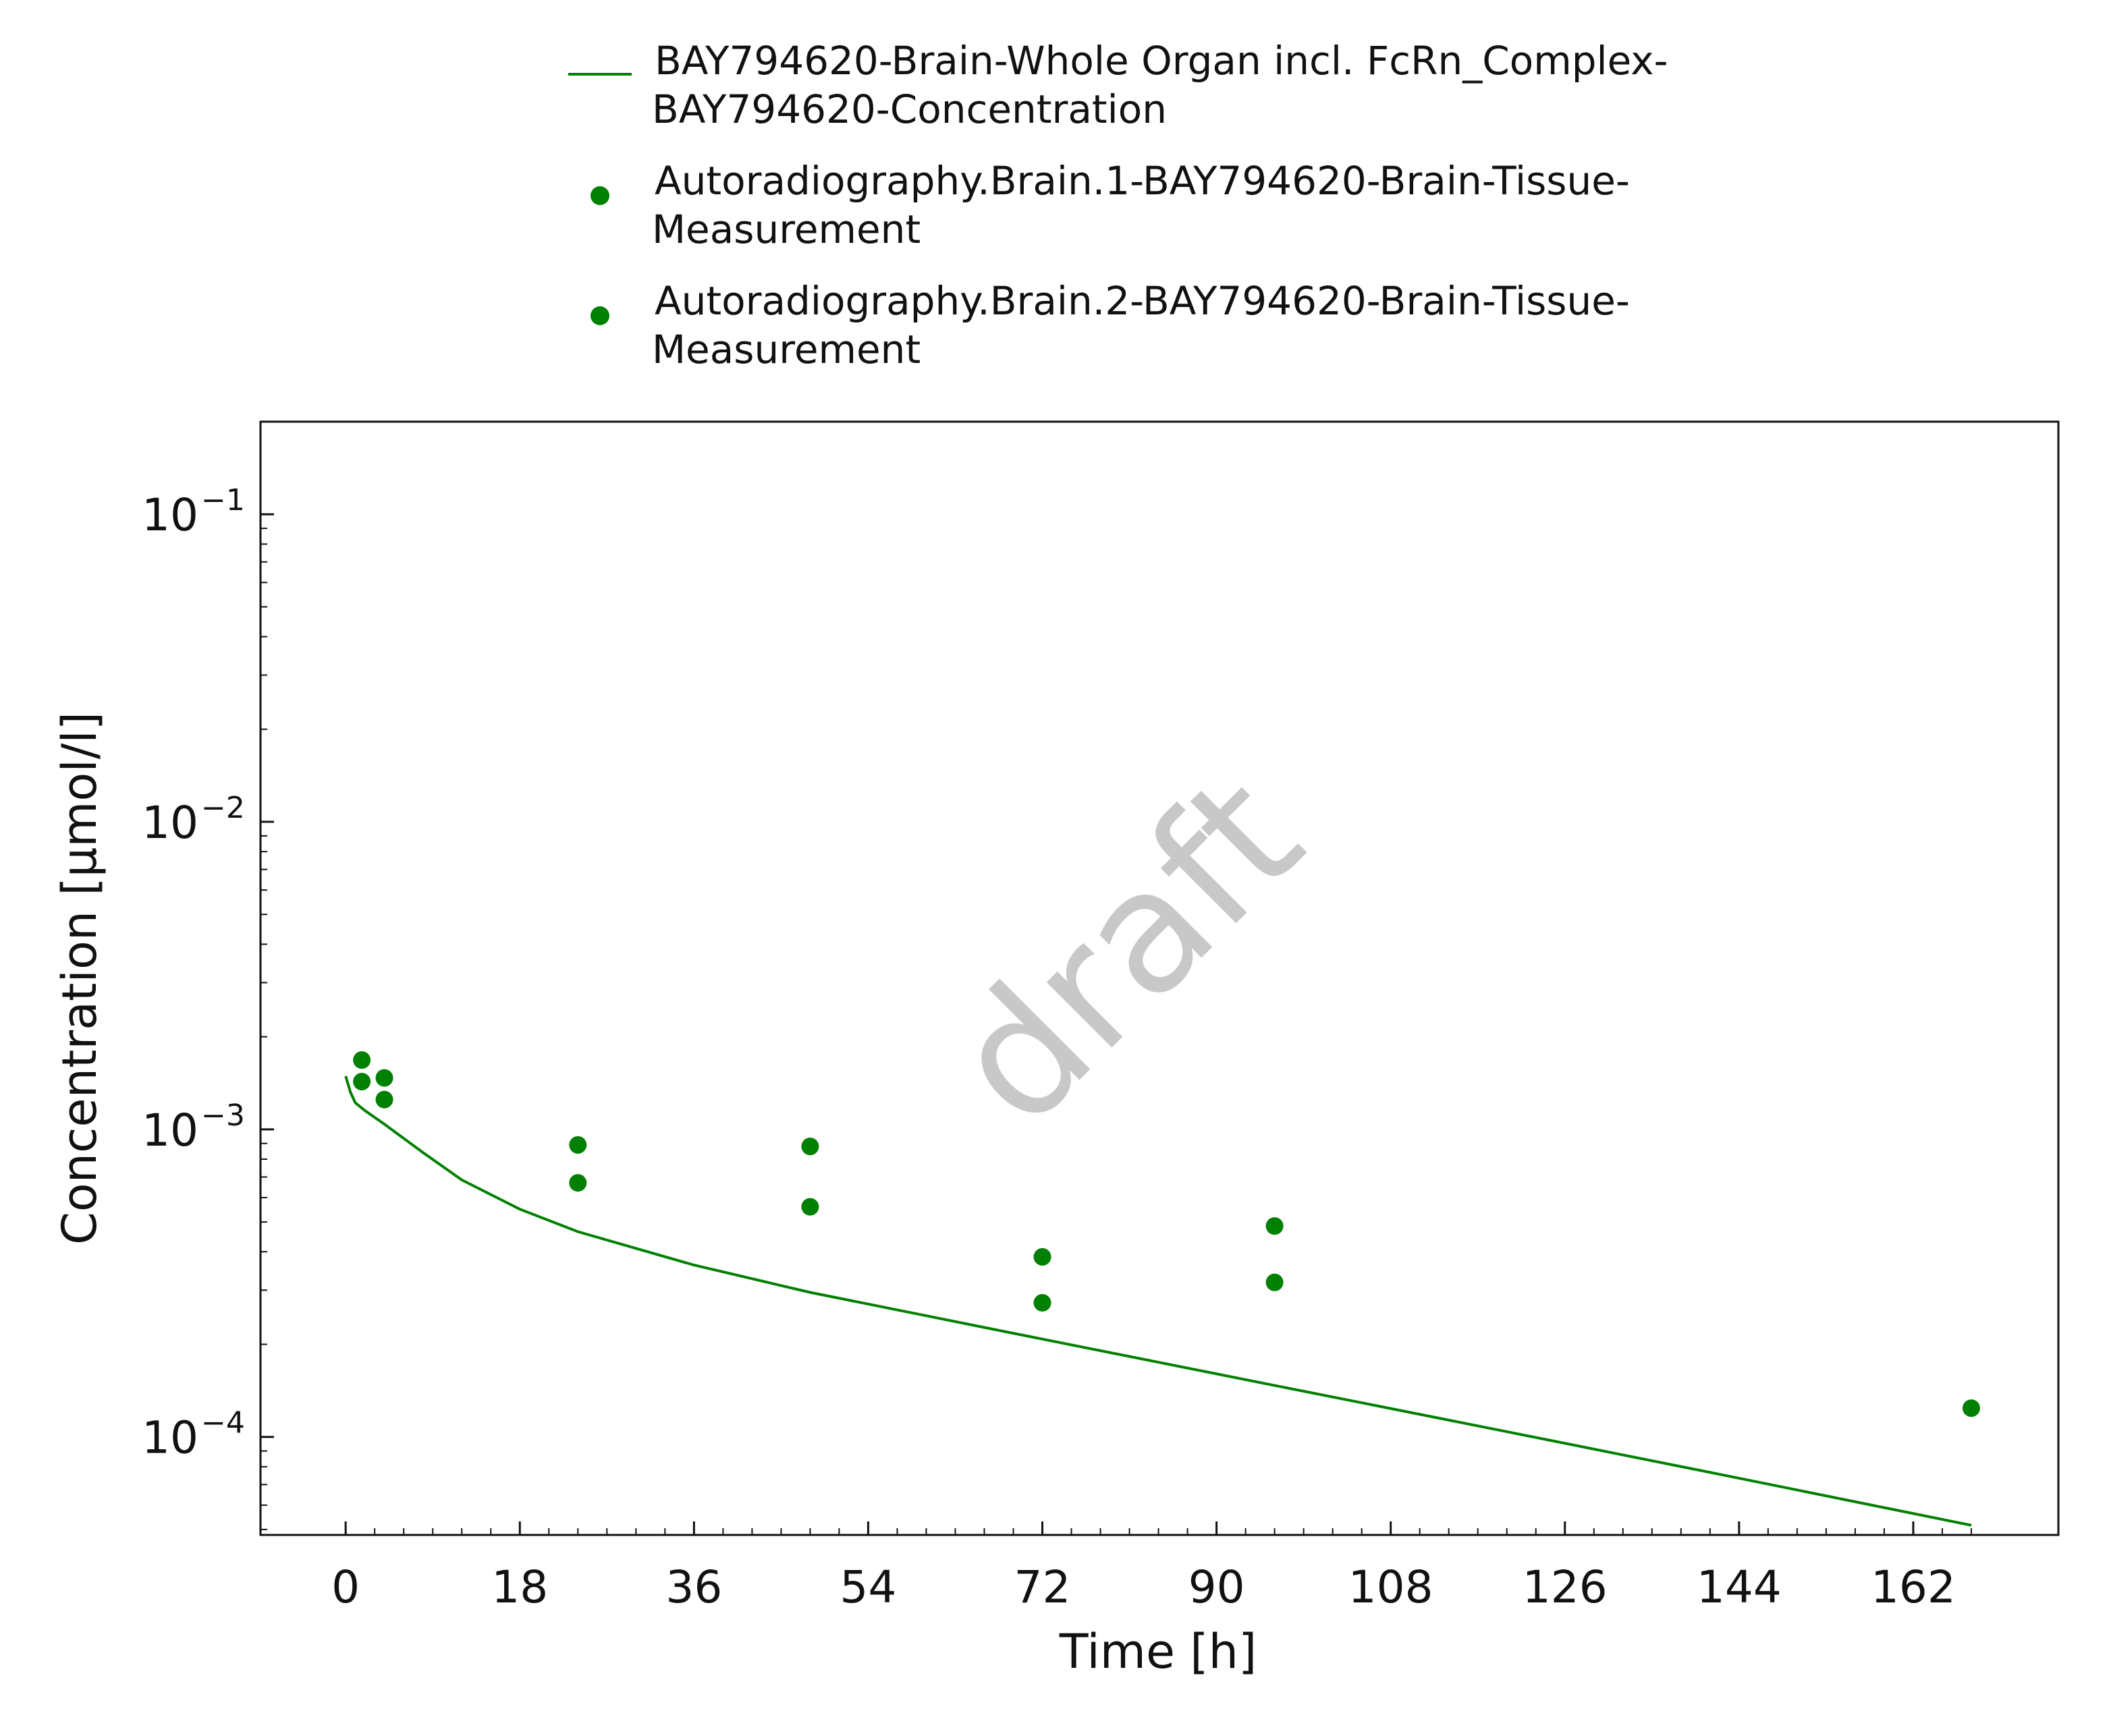 The image size is (2109, 1736). Describe the element at coordinates (223, 1423) in the screenshot. I see `y-tick-exponent: −4` at that location.